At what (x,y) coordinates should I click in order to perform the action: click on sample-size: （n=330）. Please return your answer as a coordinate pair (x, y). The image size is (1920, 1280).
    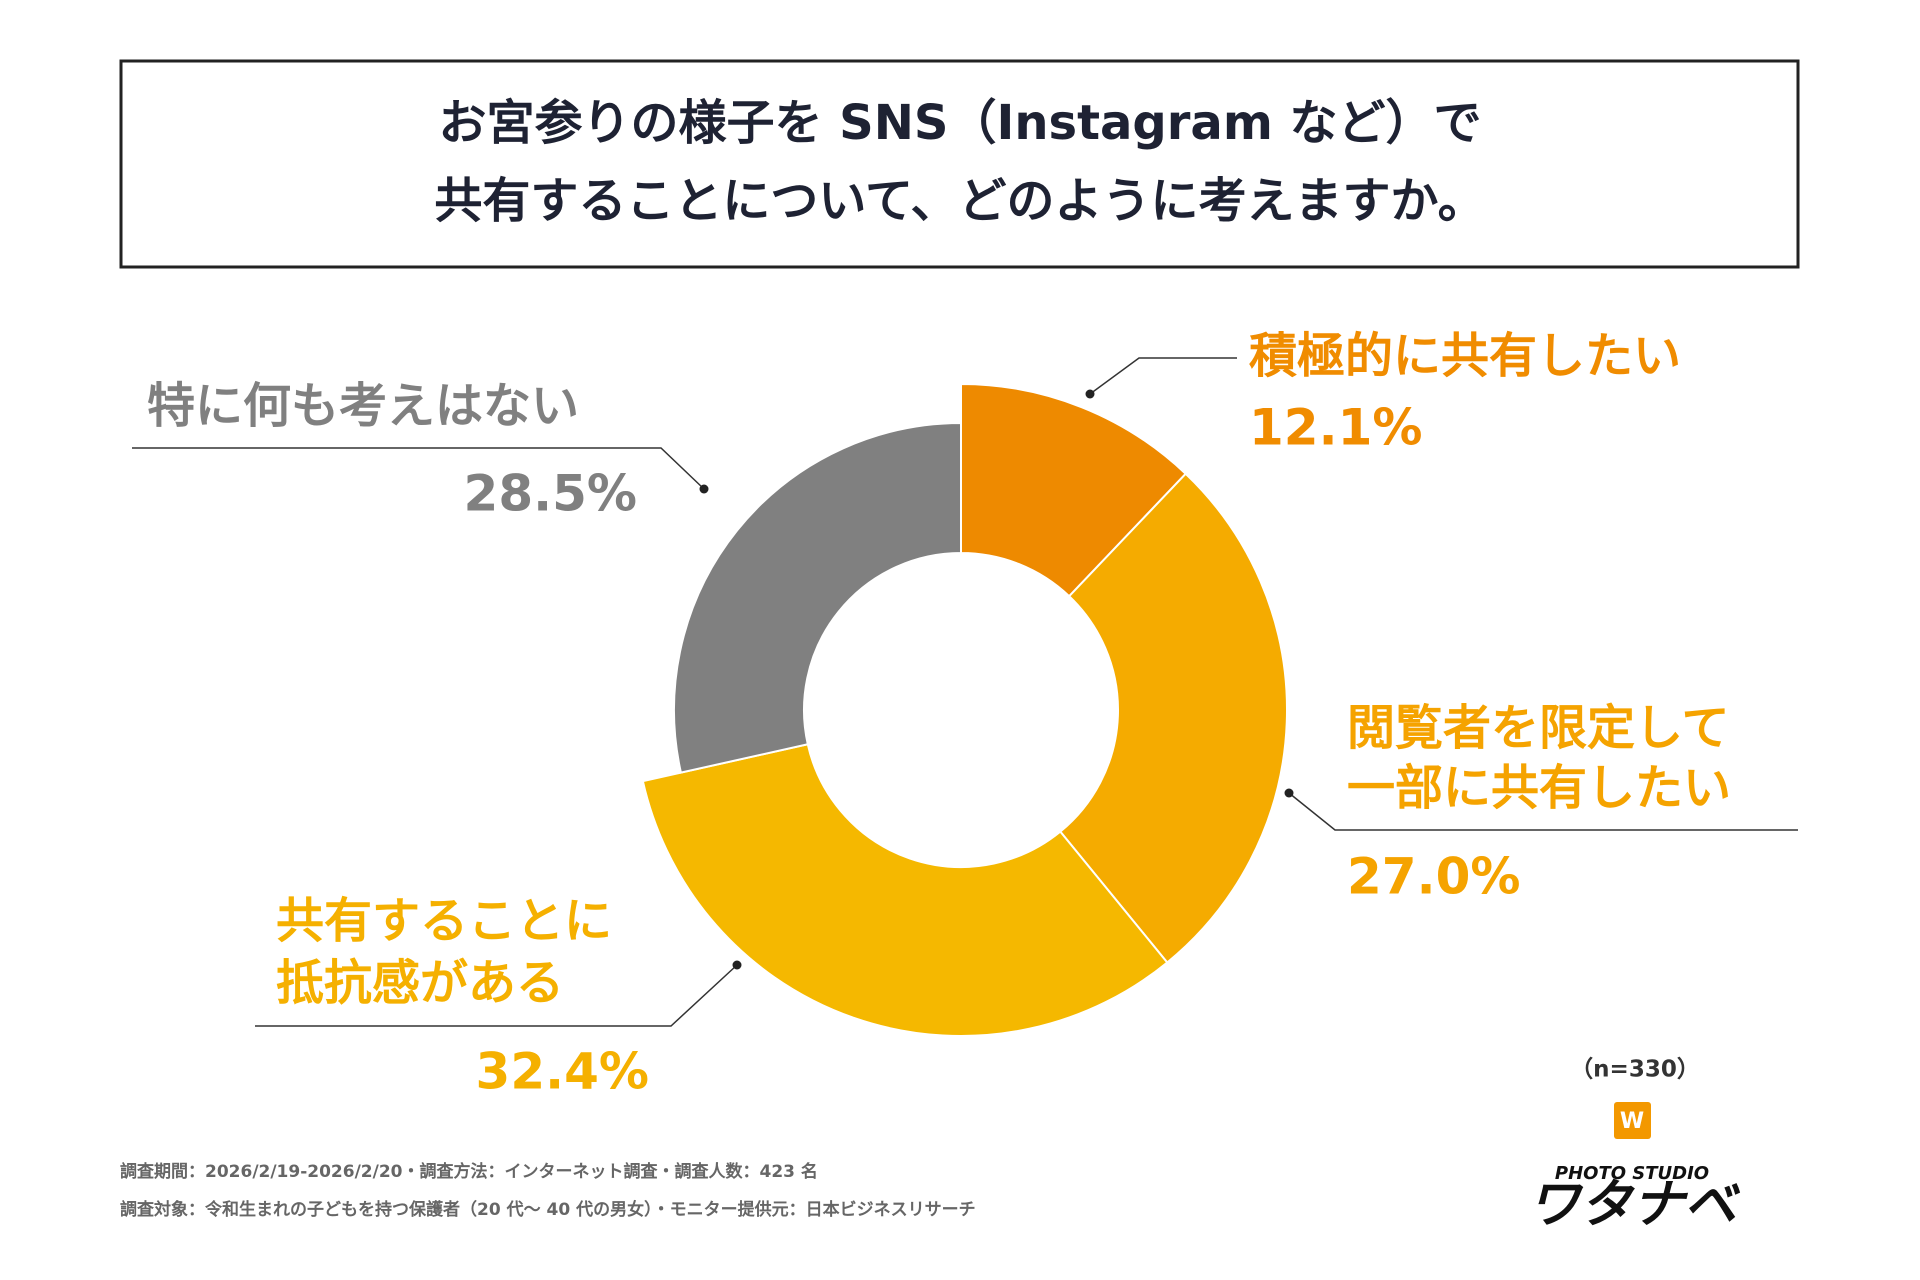
    Looking at the image, I should click on (1635, 1069).